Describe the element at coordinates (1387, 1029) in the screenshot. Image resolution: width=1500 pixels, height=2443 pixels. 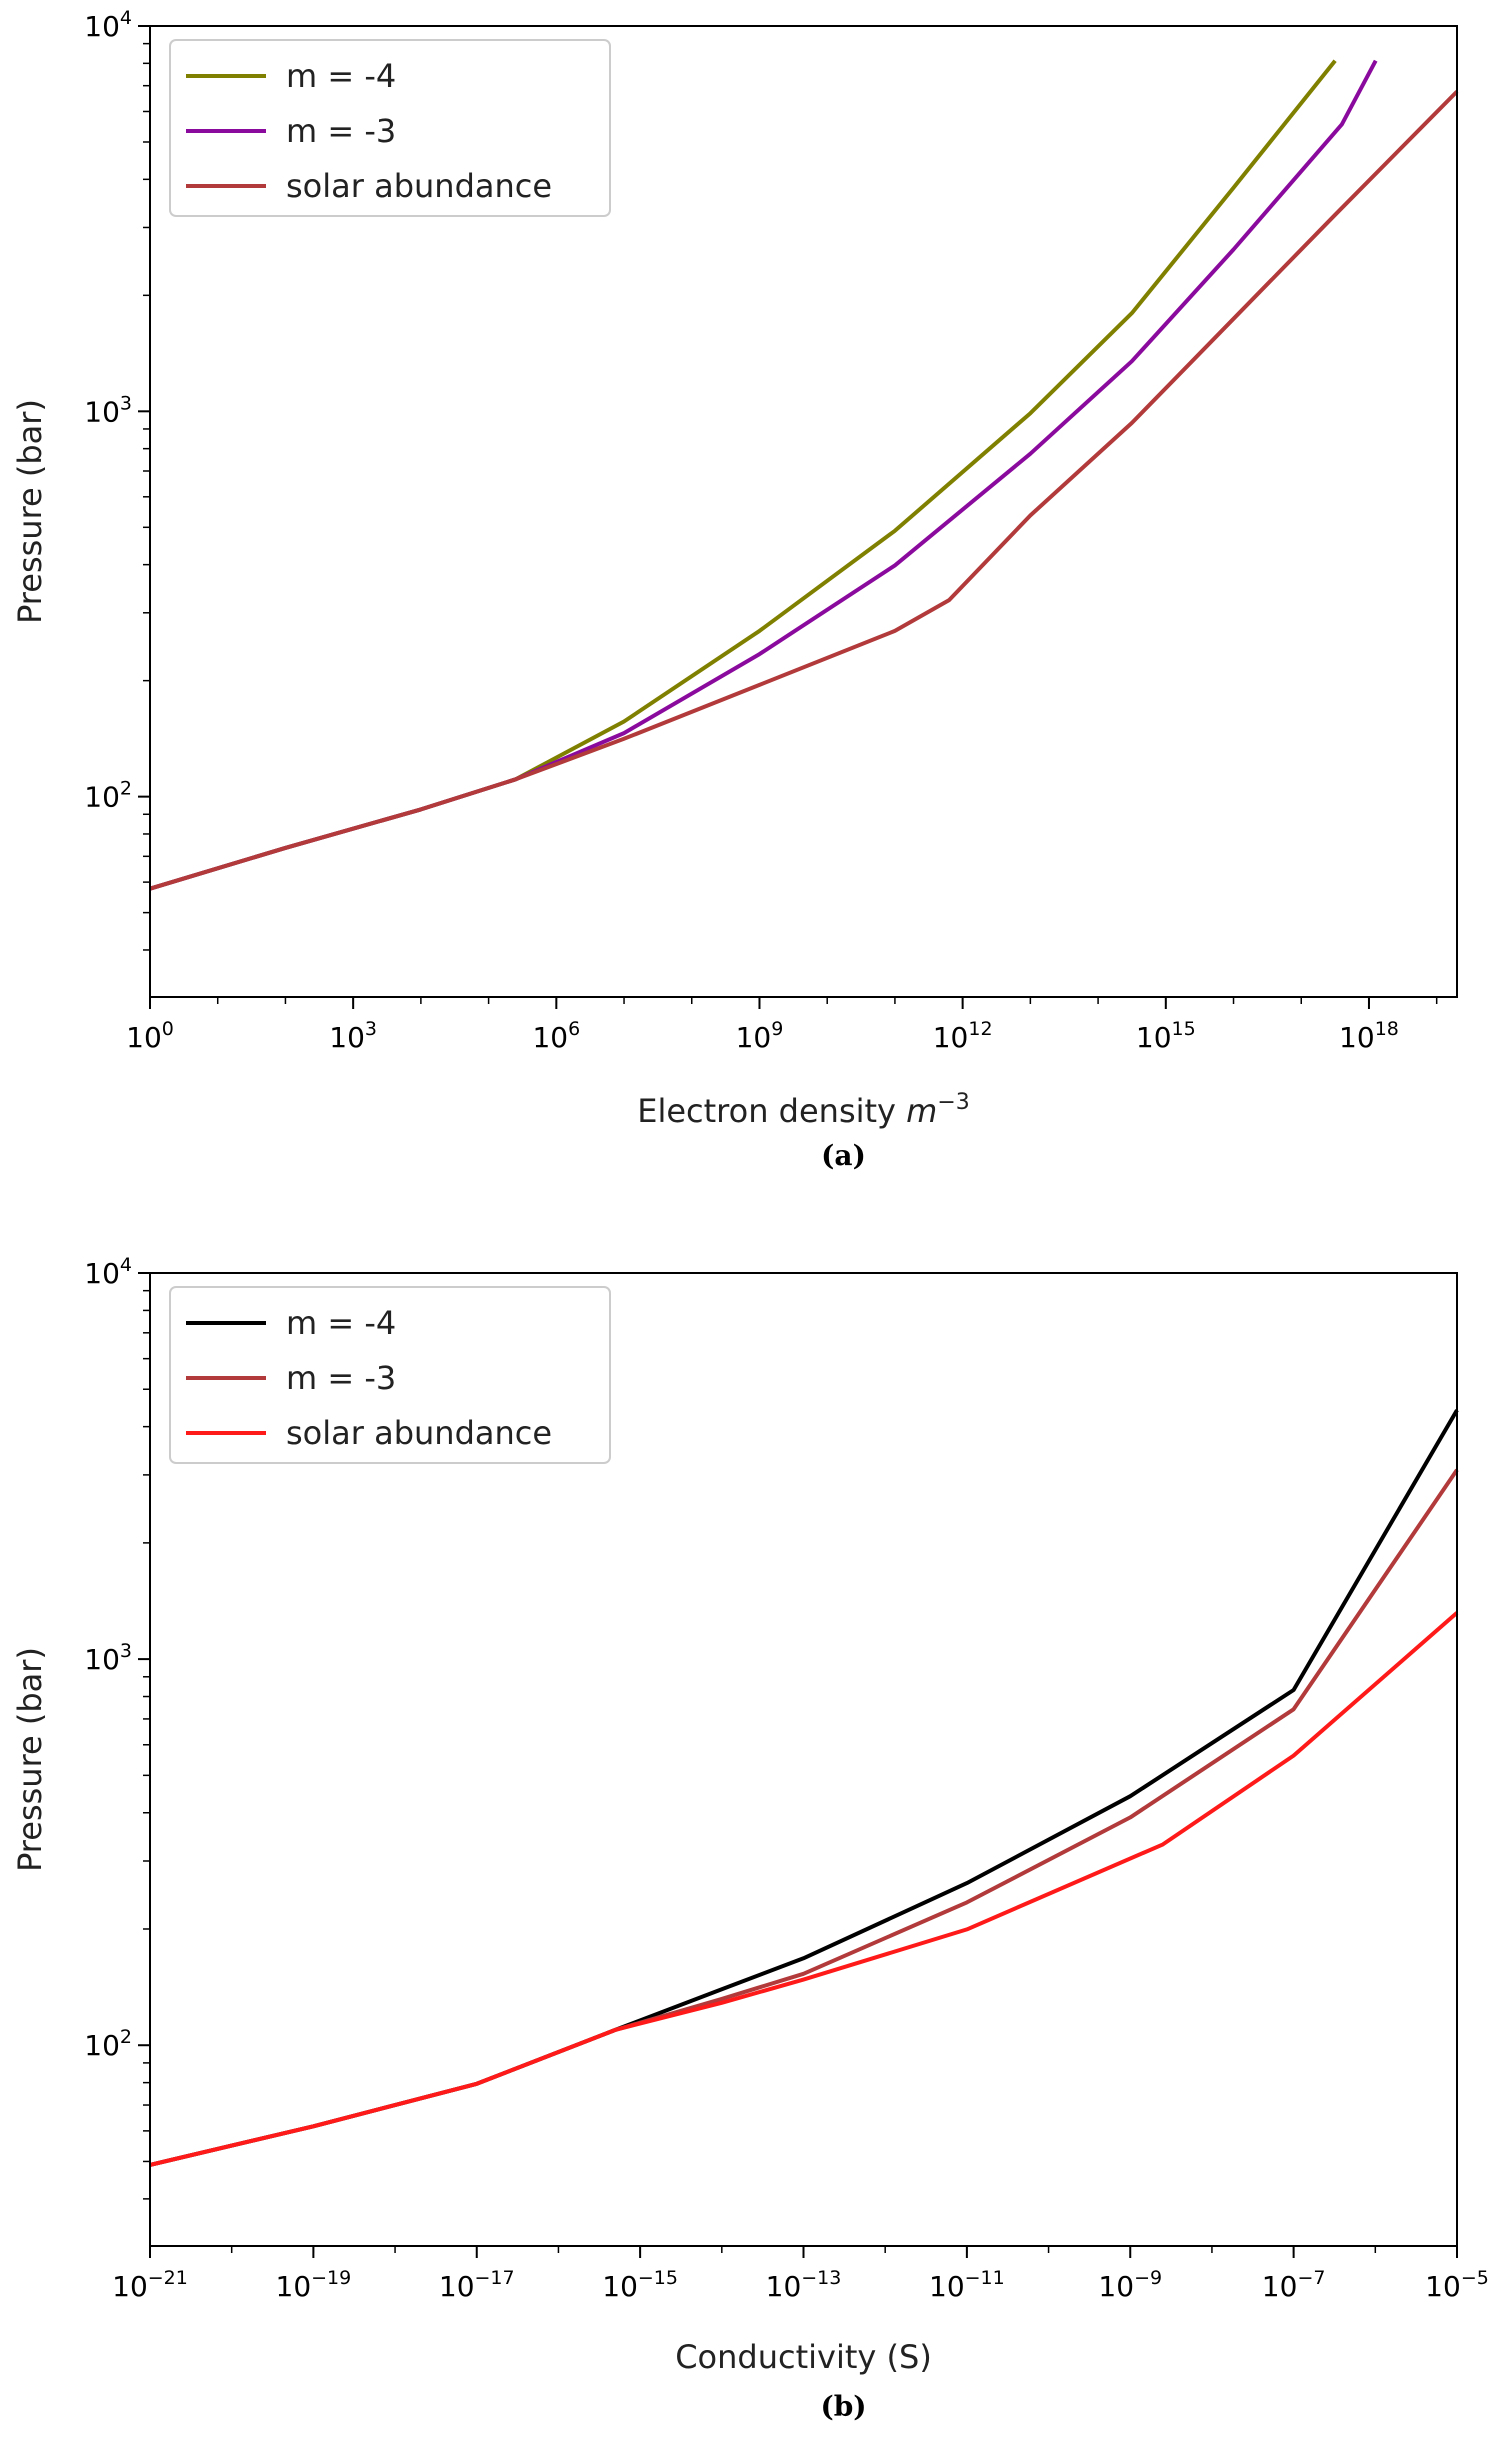
I see `x-tick-label-exp: 18` at that location.